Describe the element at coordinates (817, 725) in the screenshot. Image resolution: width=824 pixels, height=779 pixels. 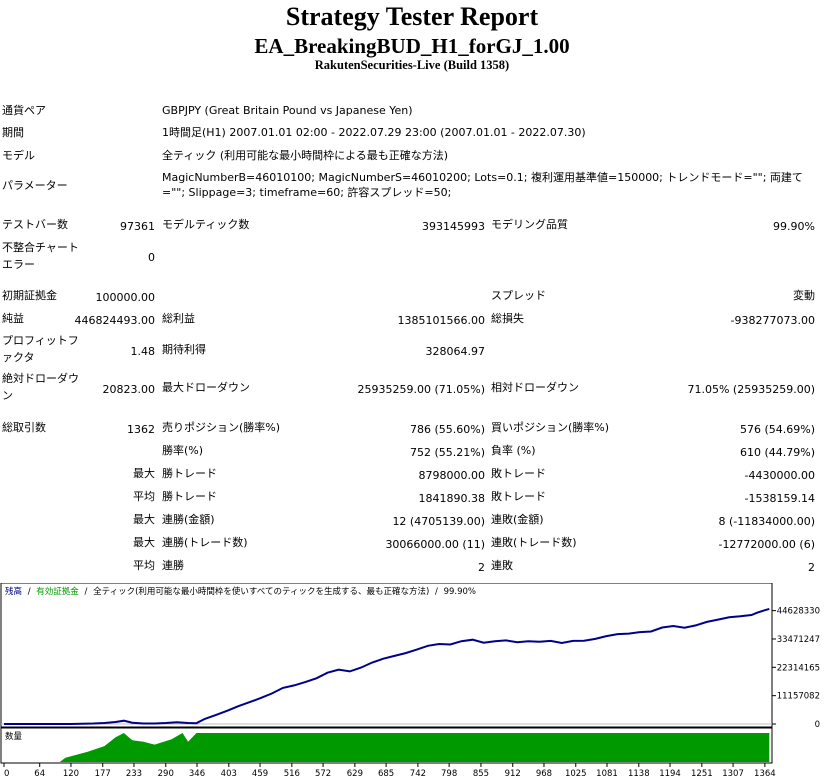
I see `y-tick-label: 0` at that location.